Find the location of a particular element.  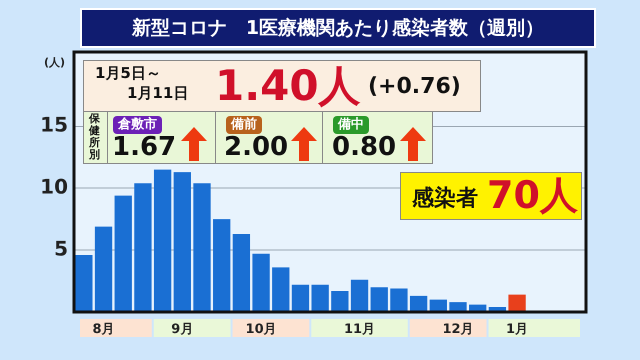

y-axis-title: (人) is located at coordinates (55, 62).